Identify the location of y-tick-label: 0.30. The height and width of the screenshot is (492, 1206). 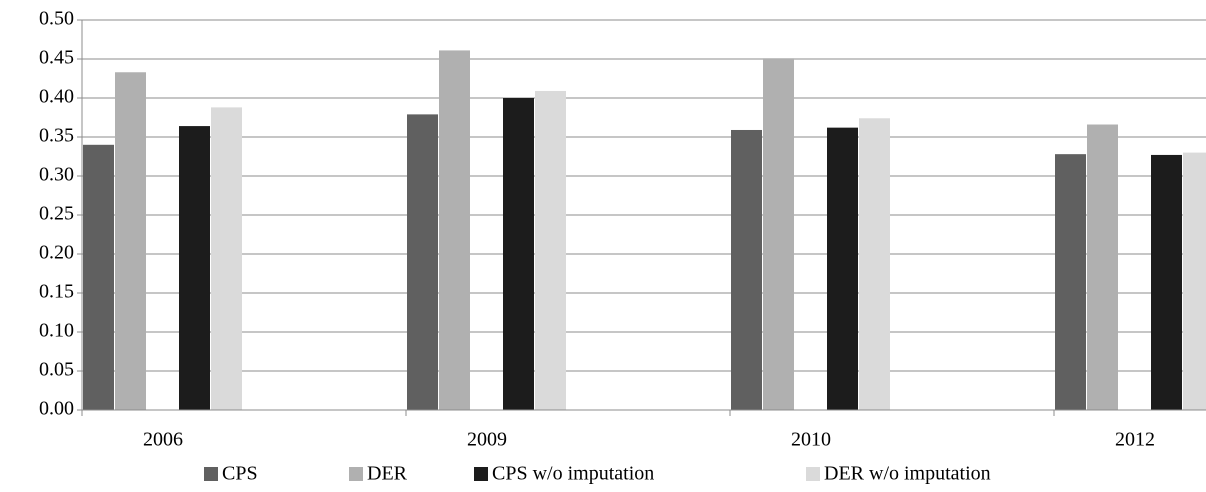
(56, 175).